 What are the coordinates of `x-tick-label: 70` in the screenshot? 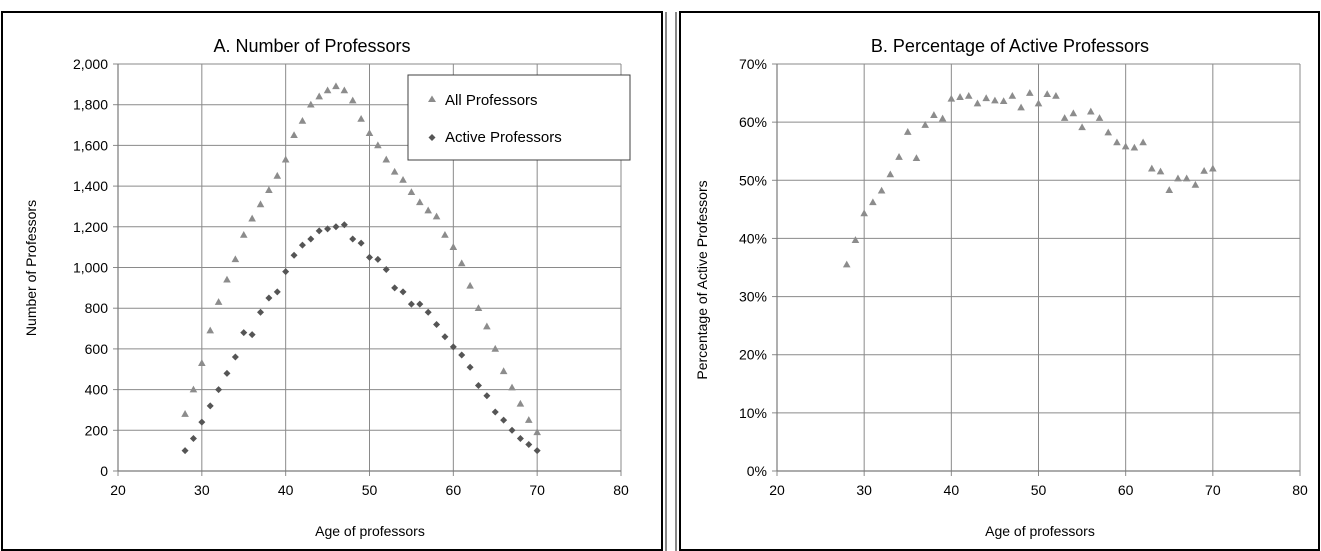 It's located at (1213, 490).